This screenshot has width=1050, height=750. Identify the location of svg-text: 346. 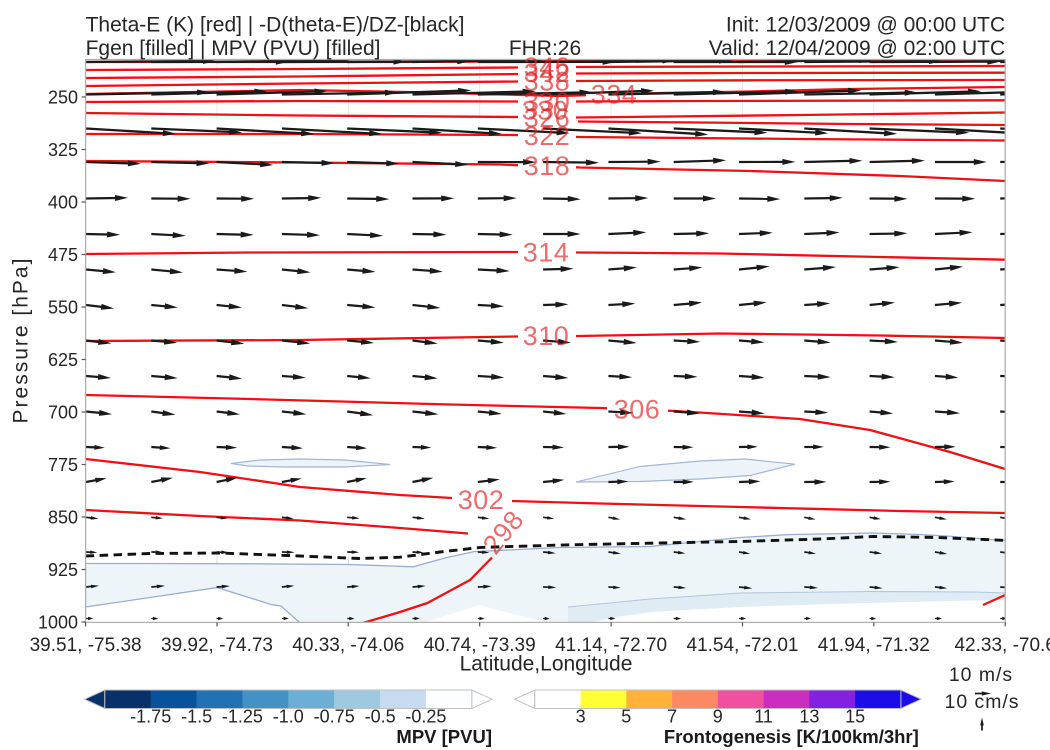
(547, 67).